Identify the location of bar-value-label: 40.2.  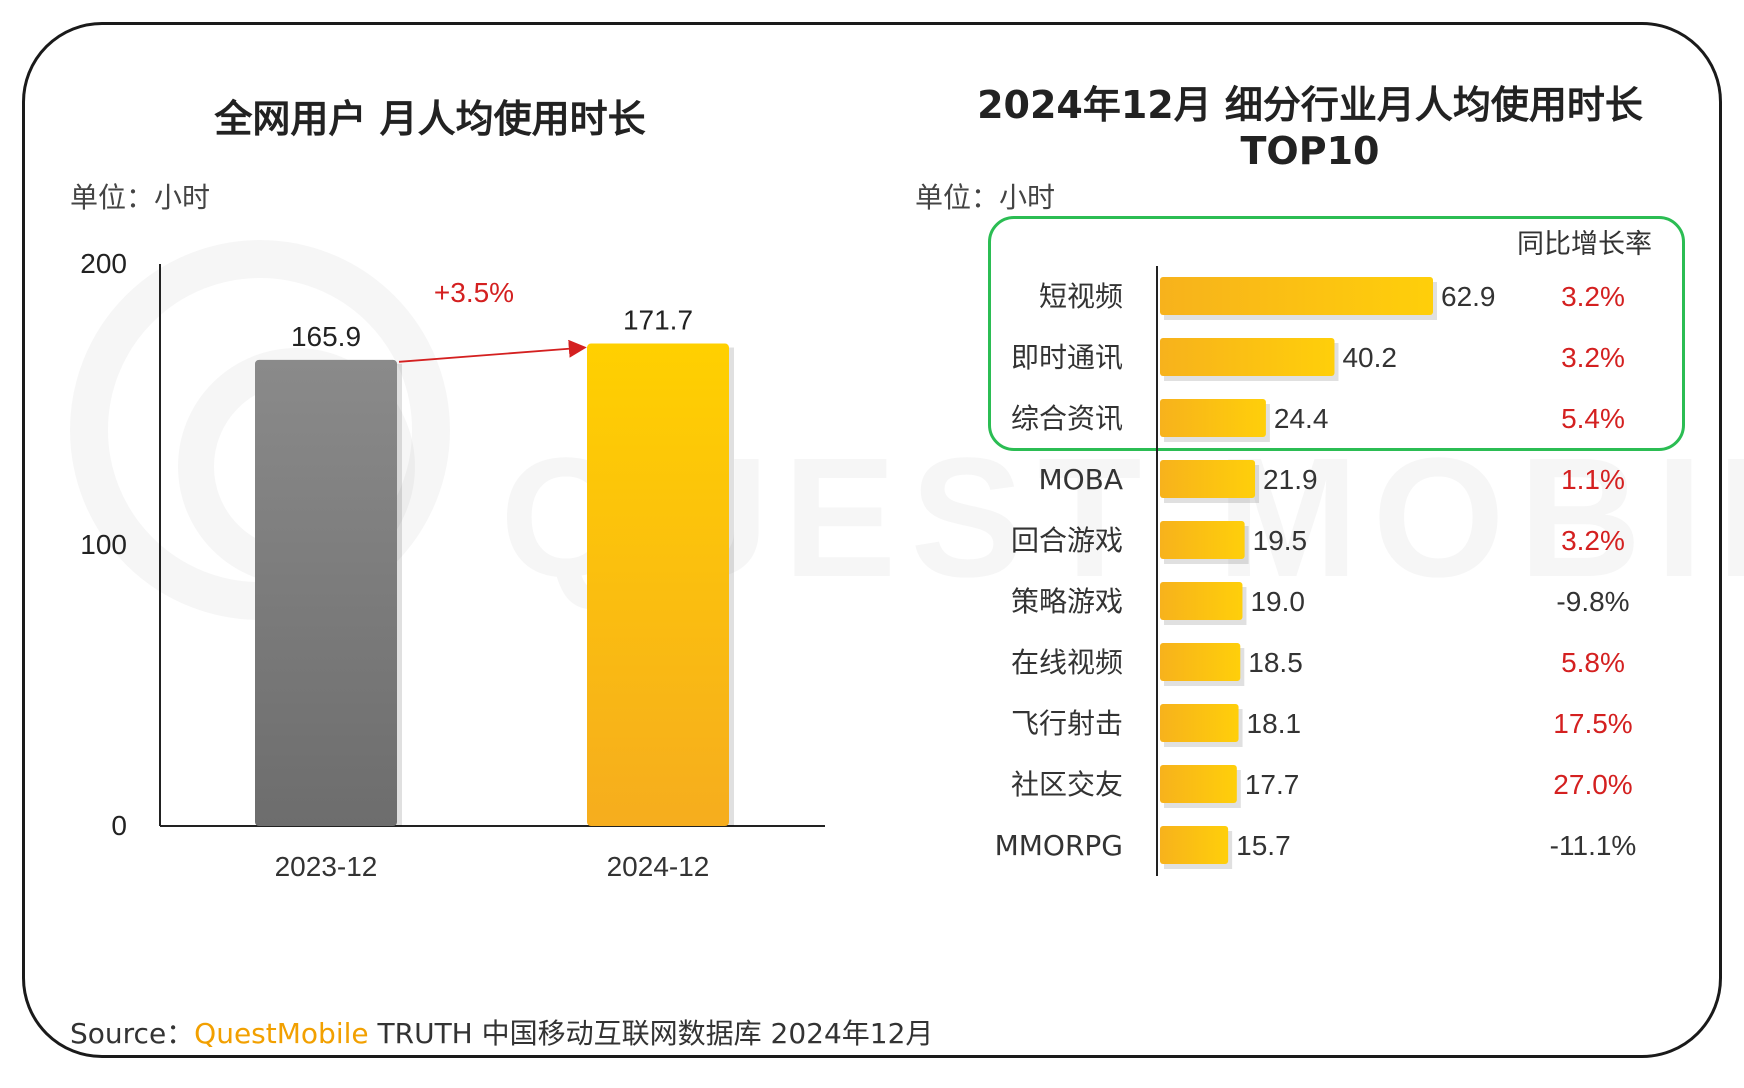
(1369, 357).